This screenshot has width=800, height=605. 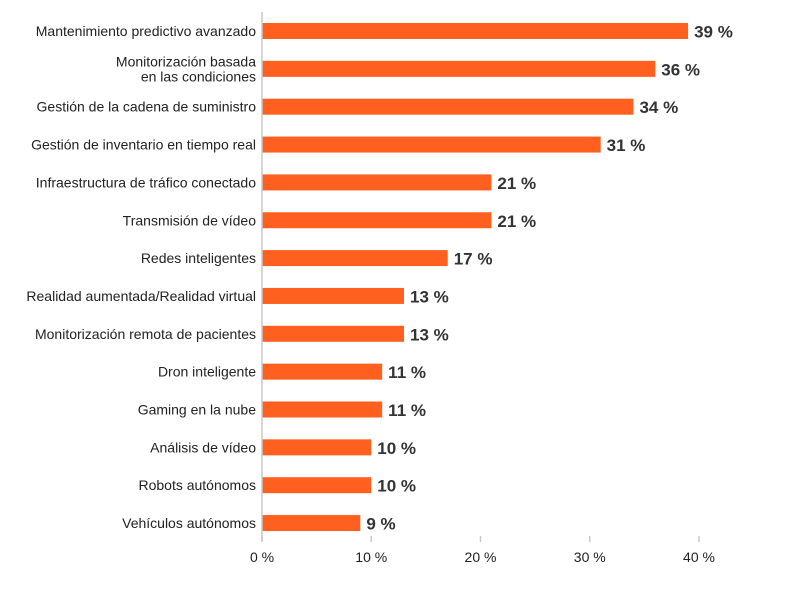 What do you see at coordinates (207, 372) in the screenshot?
I see `category-label: Dron inteligente` at bounding box center [207, 372].